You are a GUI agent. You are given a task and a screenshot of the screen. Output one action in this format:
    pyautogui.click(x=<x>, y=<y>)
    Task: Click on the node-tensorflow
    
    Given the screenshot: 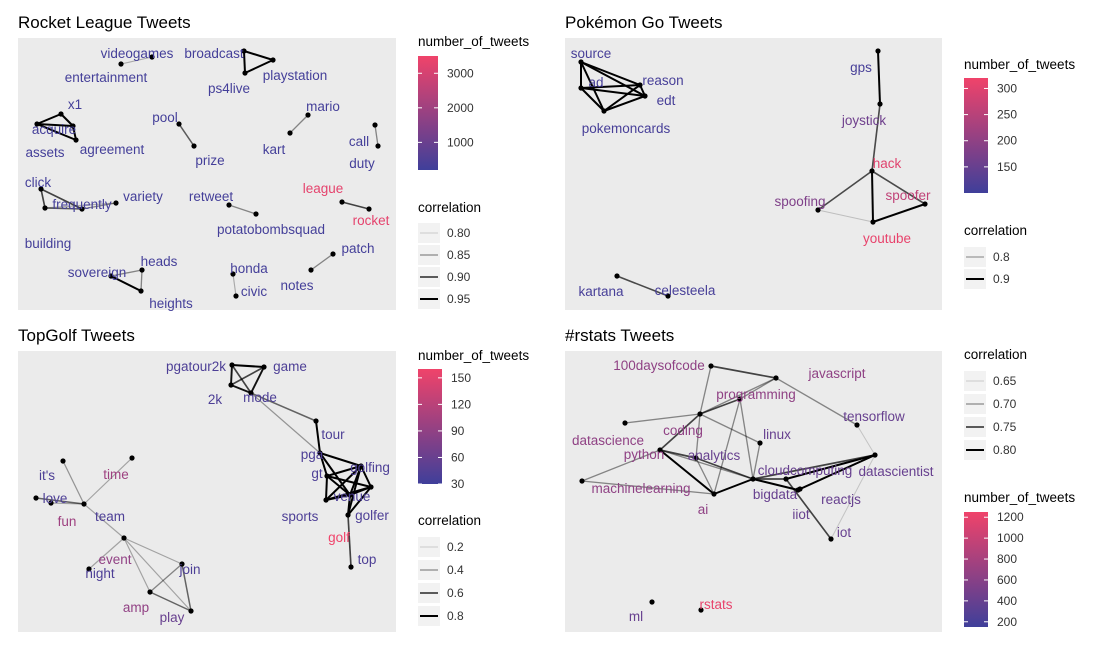 What is the action you would take?
    pyautogui.click(x=857, y=425)
    